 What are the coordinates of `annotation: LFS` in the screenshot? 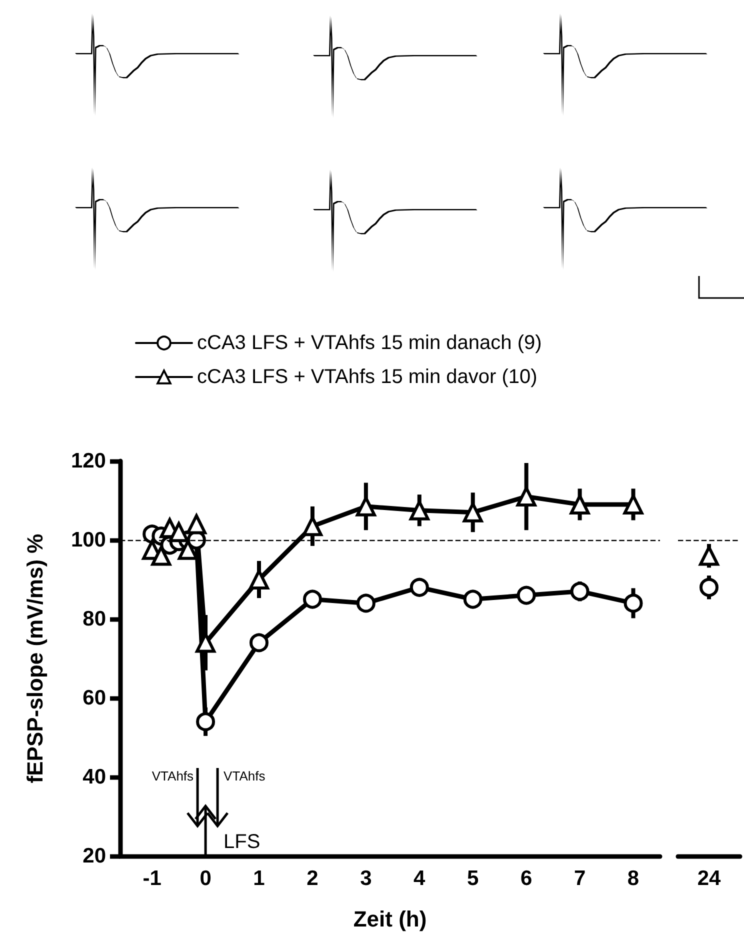 It's located at (242, 842).